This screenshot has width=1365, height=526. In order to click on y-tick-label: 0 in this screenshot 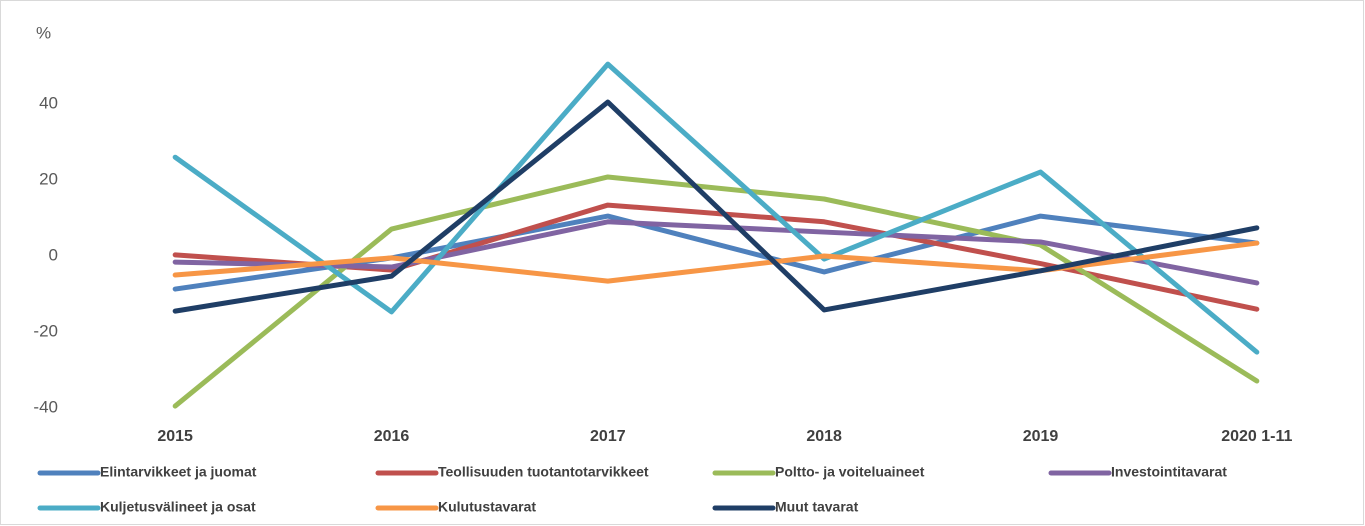, I will do `click(53, 254)`.